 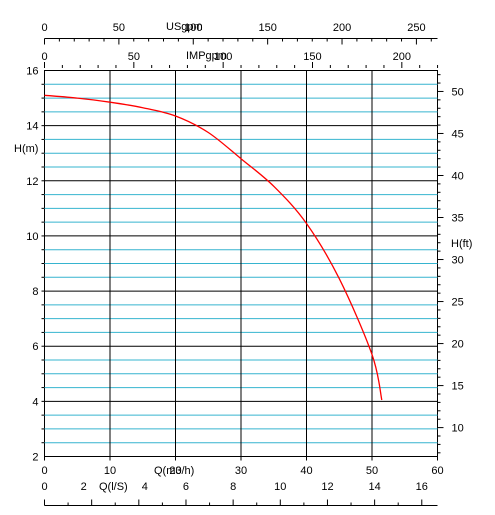 What do you see at coordinates (372, 471) in the screenshot?
I see `x-bottom-m3h-tick-label: 50` at bounding box center [372, 471].